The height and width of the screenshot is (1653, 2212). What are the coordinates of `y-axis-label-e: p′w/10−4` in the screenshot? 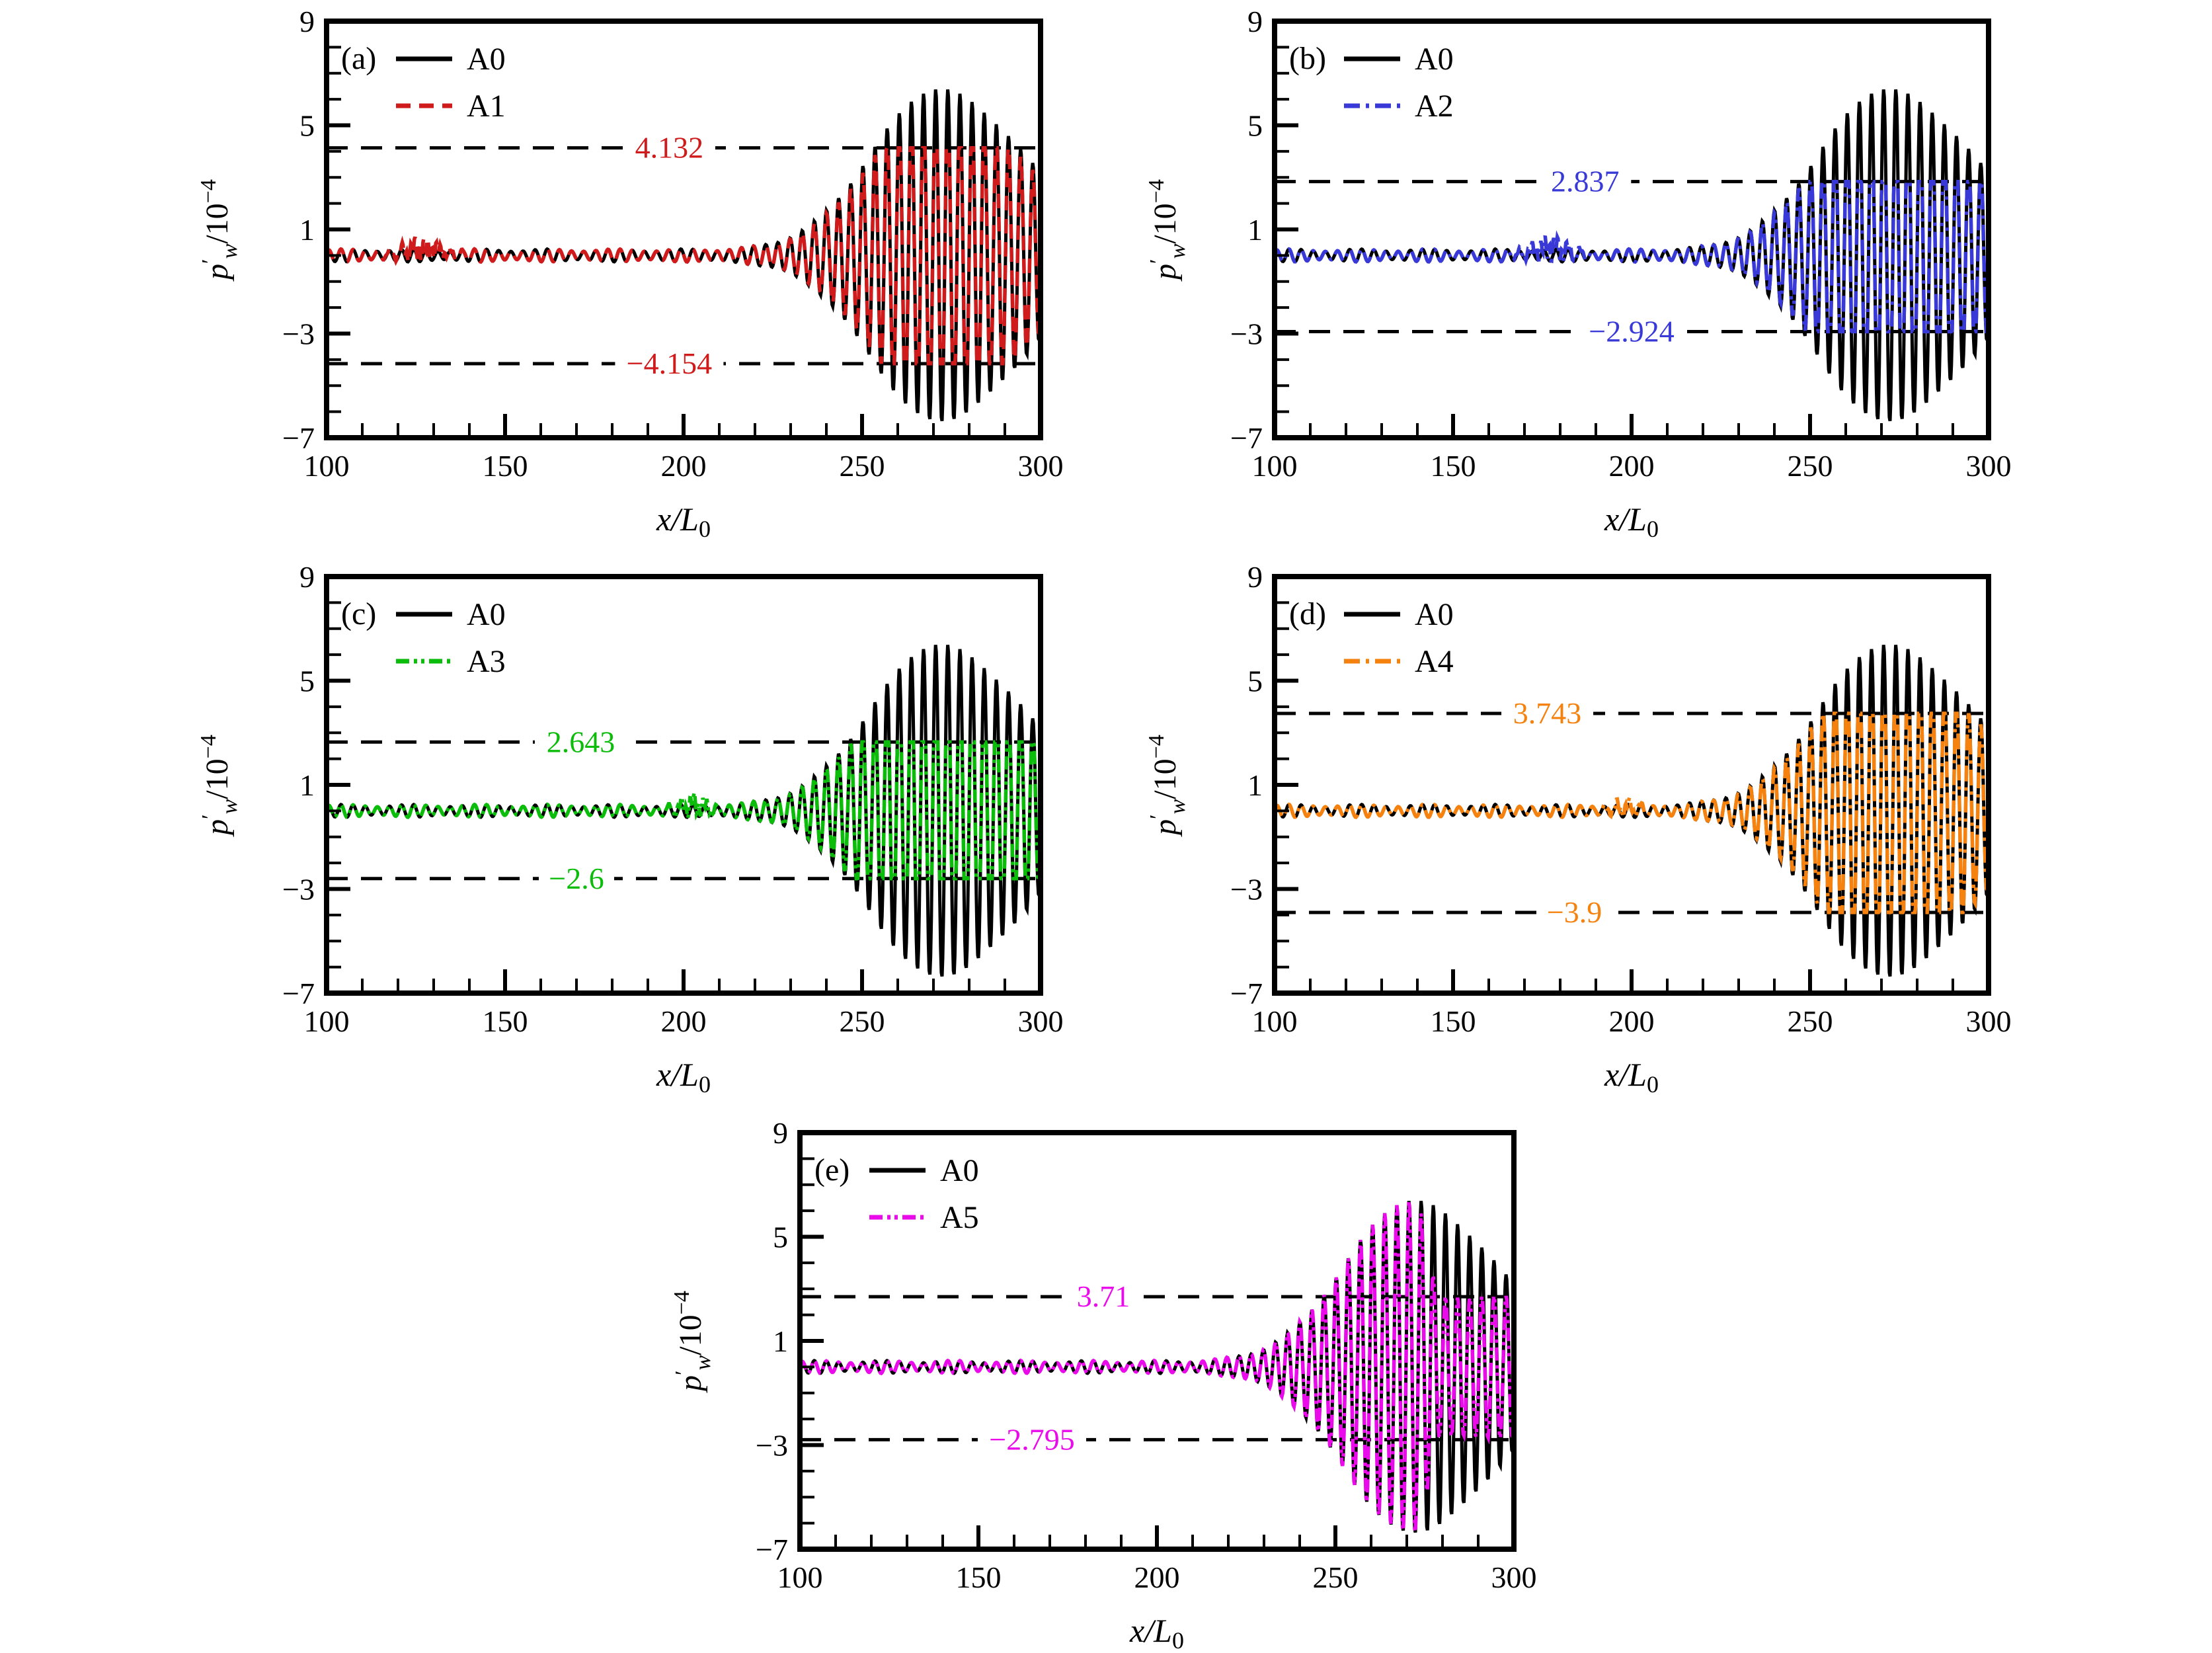 It's located at (692, 1342).